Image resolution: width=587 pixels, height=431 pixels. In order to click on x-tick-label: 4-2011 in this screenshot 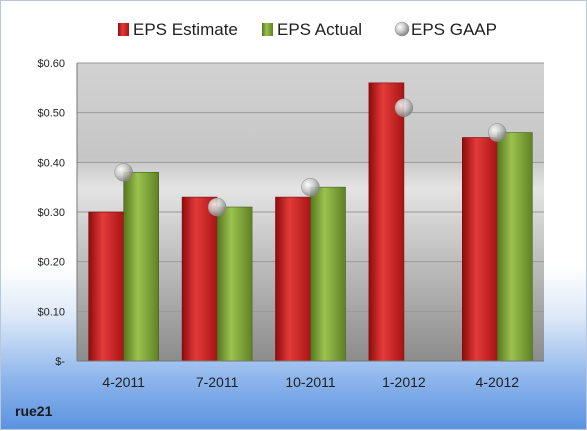, I will do `click(123, 382)`.